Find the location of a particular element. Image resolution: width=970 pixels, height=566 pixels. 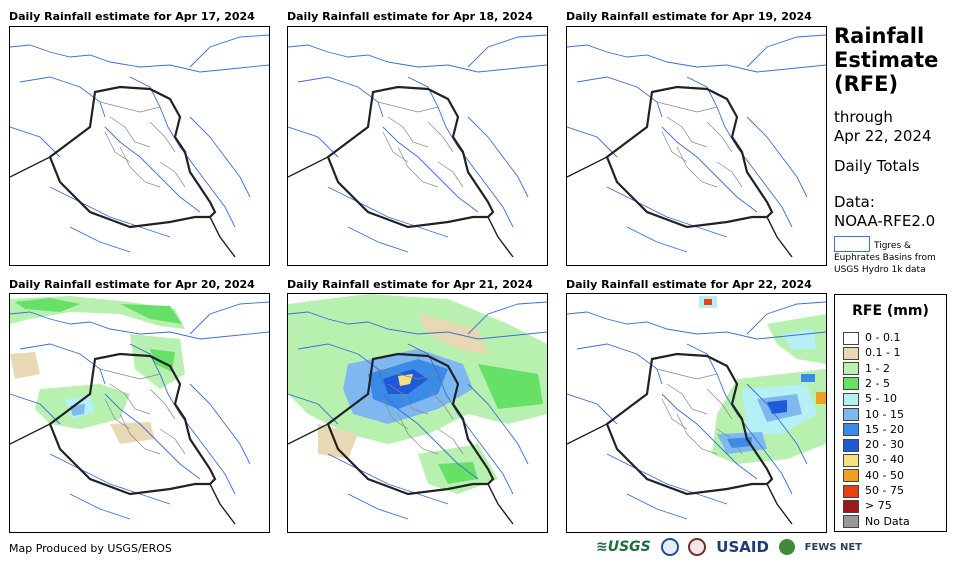

map-apr20-svg is located at coordinates (139, 411).